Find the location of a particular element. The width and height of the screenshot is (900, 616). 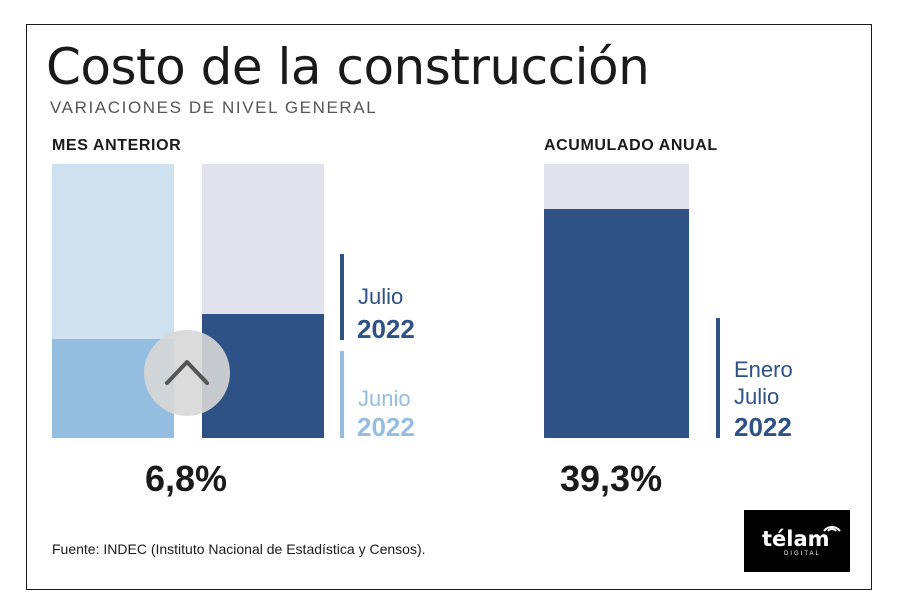

section-title-annual: ACUMULADO ANUAL is located at coordinates (631, 145).